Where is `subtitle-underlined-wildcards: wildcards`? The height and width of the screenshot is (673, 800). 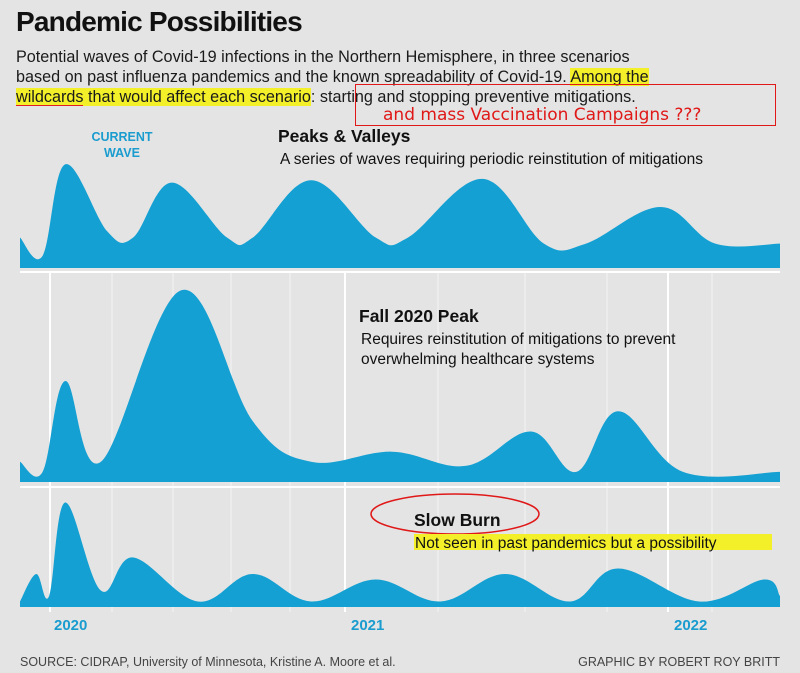 subtitle-underlined-wildcards: wildcards is located at coordinates (50, 97).